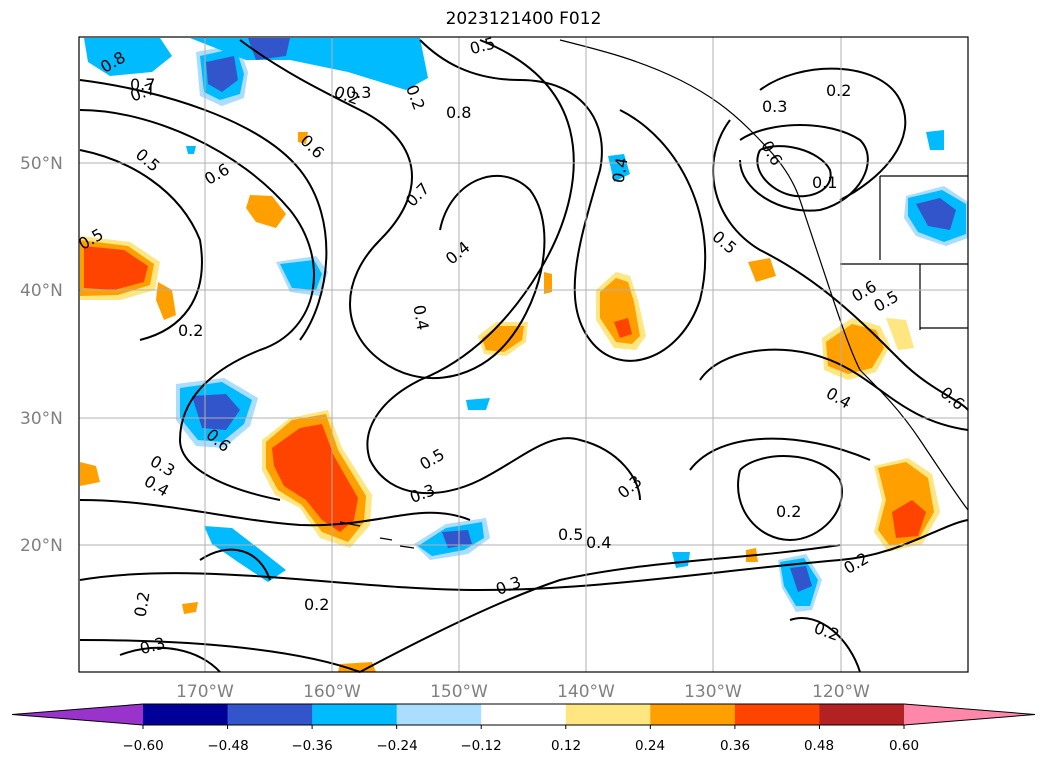  Describe the element at coordinates (566, 746) in the screenshot. I see `colorbar-tick-label: 0.12` at that location.